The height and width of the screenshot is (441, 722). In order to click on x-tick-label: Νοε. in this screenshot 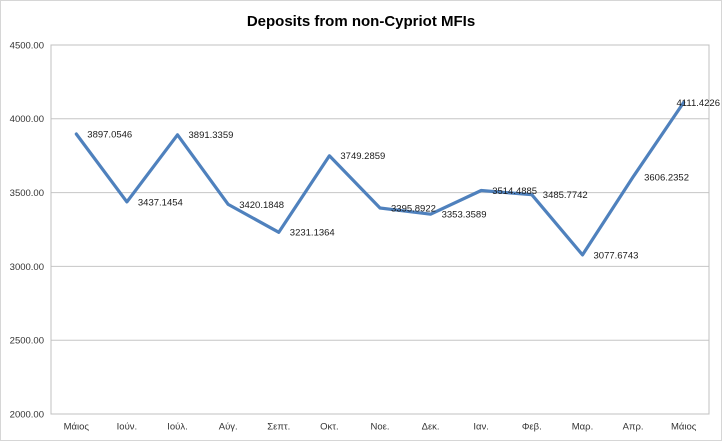, I will do `click(379, 427)`.